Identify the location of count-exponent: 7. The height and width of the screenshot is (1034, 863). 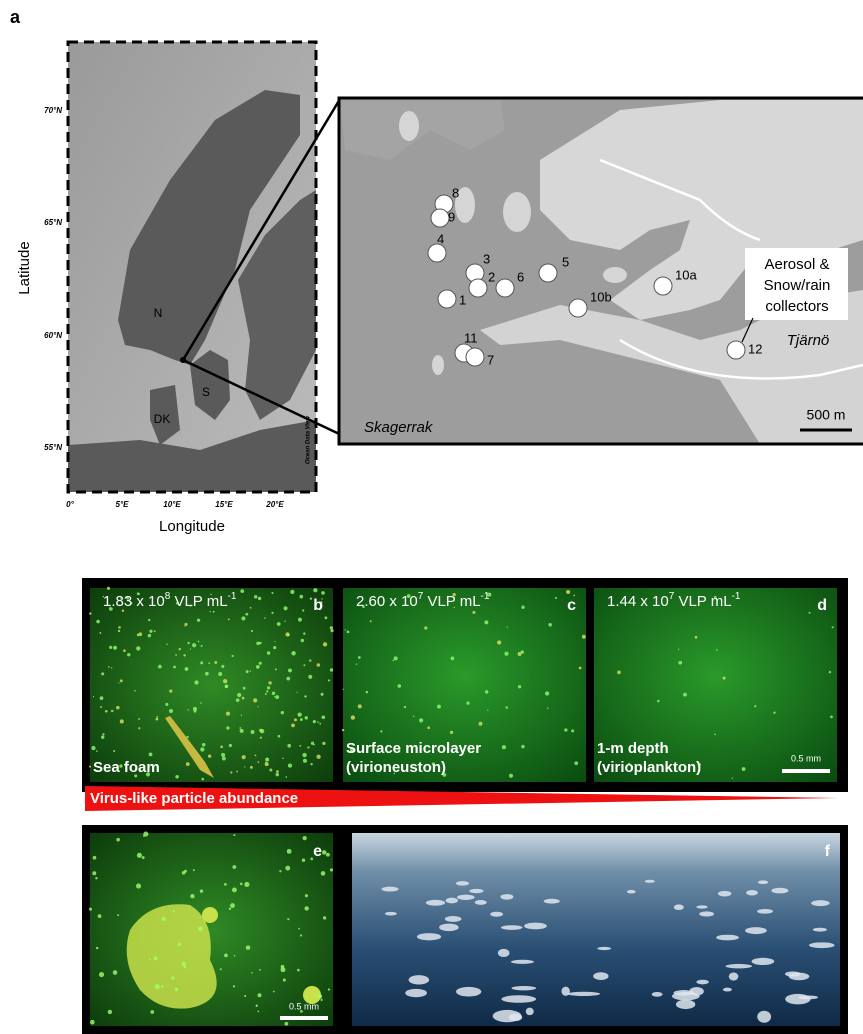
(672, 596).